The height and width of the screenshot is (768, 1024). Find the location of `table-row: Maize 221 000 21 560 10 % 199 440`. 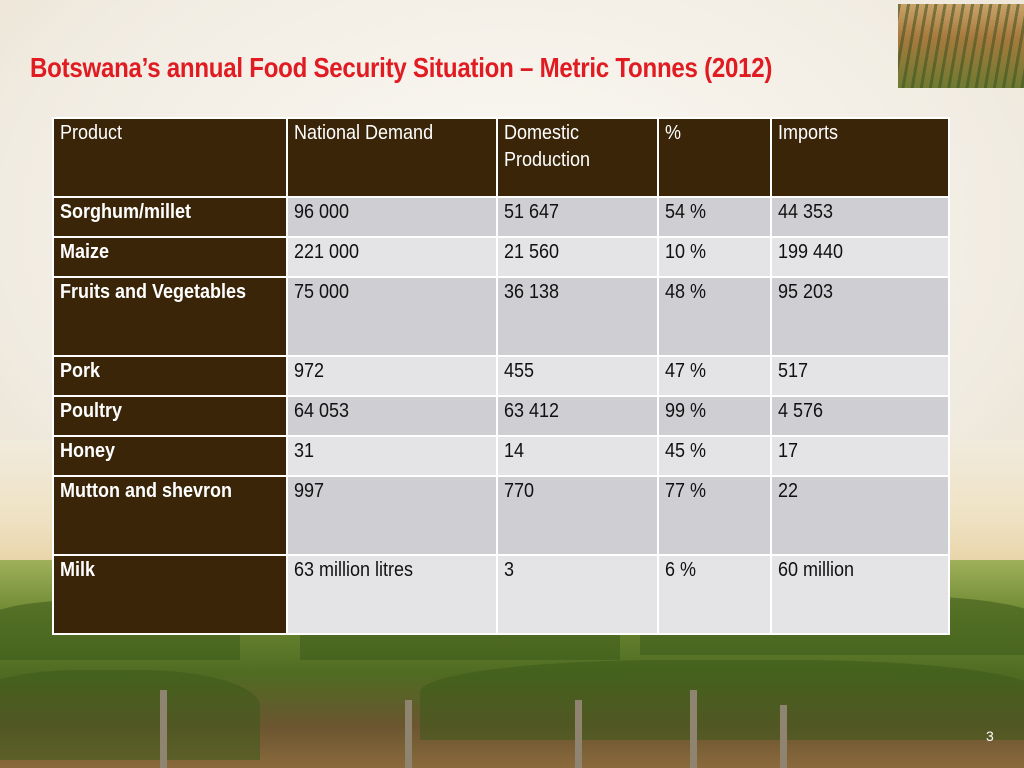

table-row: Maize 221 000 21 560 10 % 199 440 is located at coordinates (501, 257).